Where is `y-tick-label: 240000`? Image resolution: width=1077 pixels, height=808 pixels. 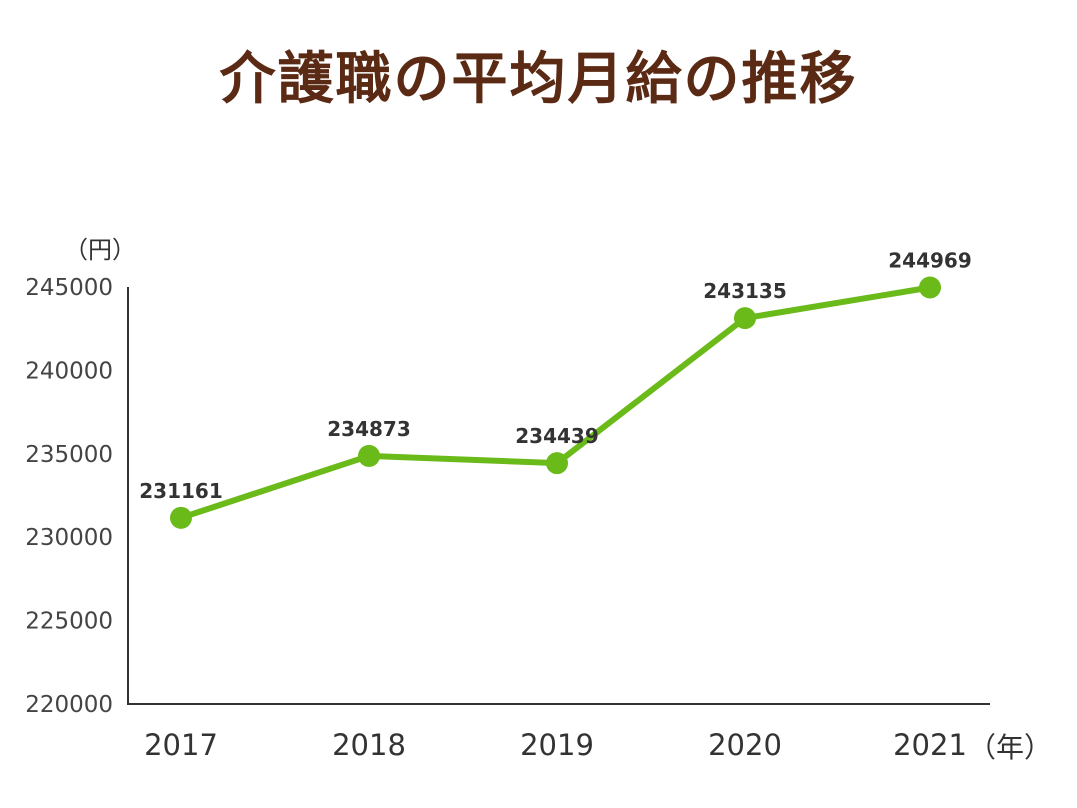
y-tick-label: 240000 is located at coordinates (69, 371).